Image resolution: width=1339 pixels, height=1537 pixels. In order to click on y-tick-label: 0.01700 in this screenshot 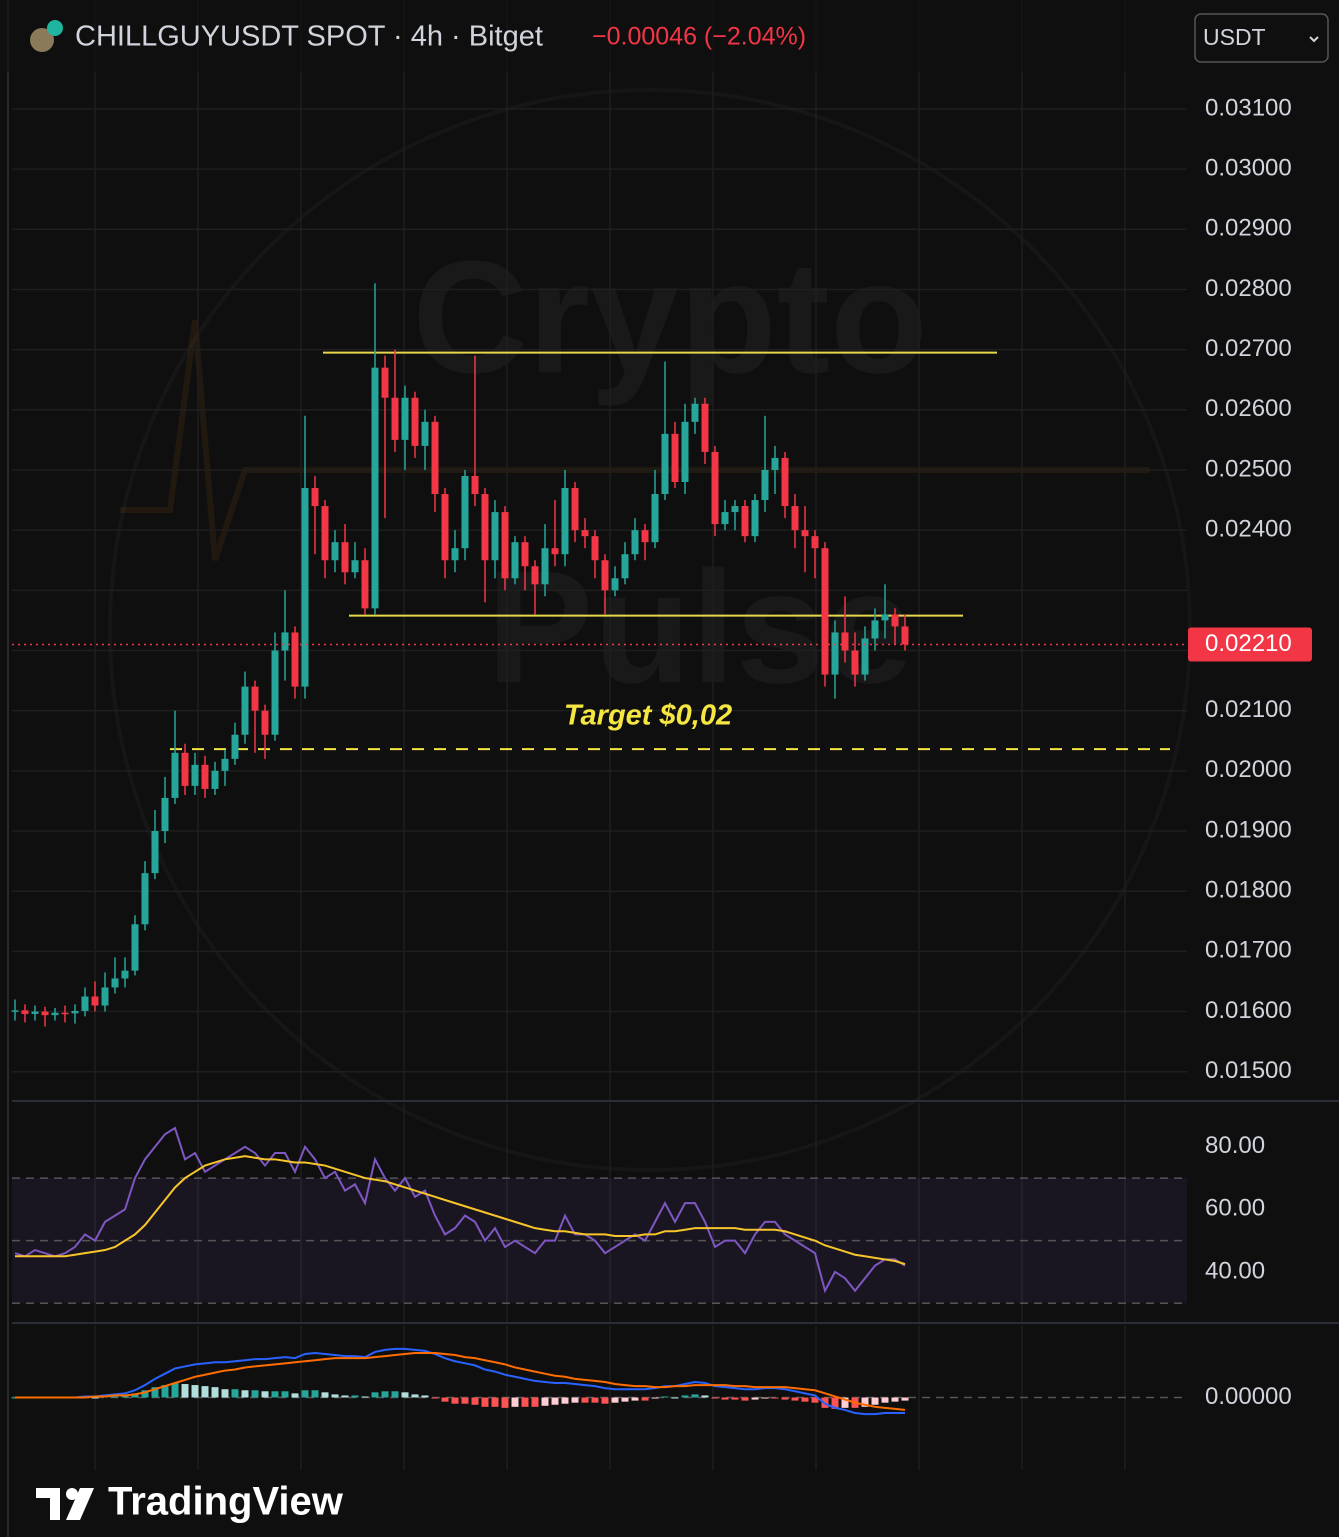, I will do `click(1248, 950)`.